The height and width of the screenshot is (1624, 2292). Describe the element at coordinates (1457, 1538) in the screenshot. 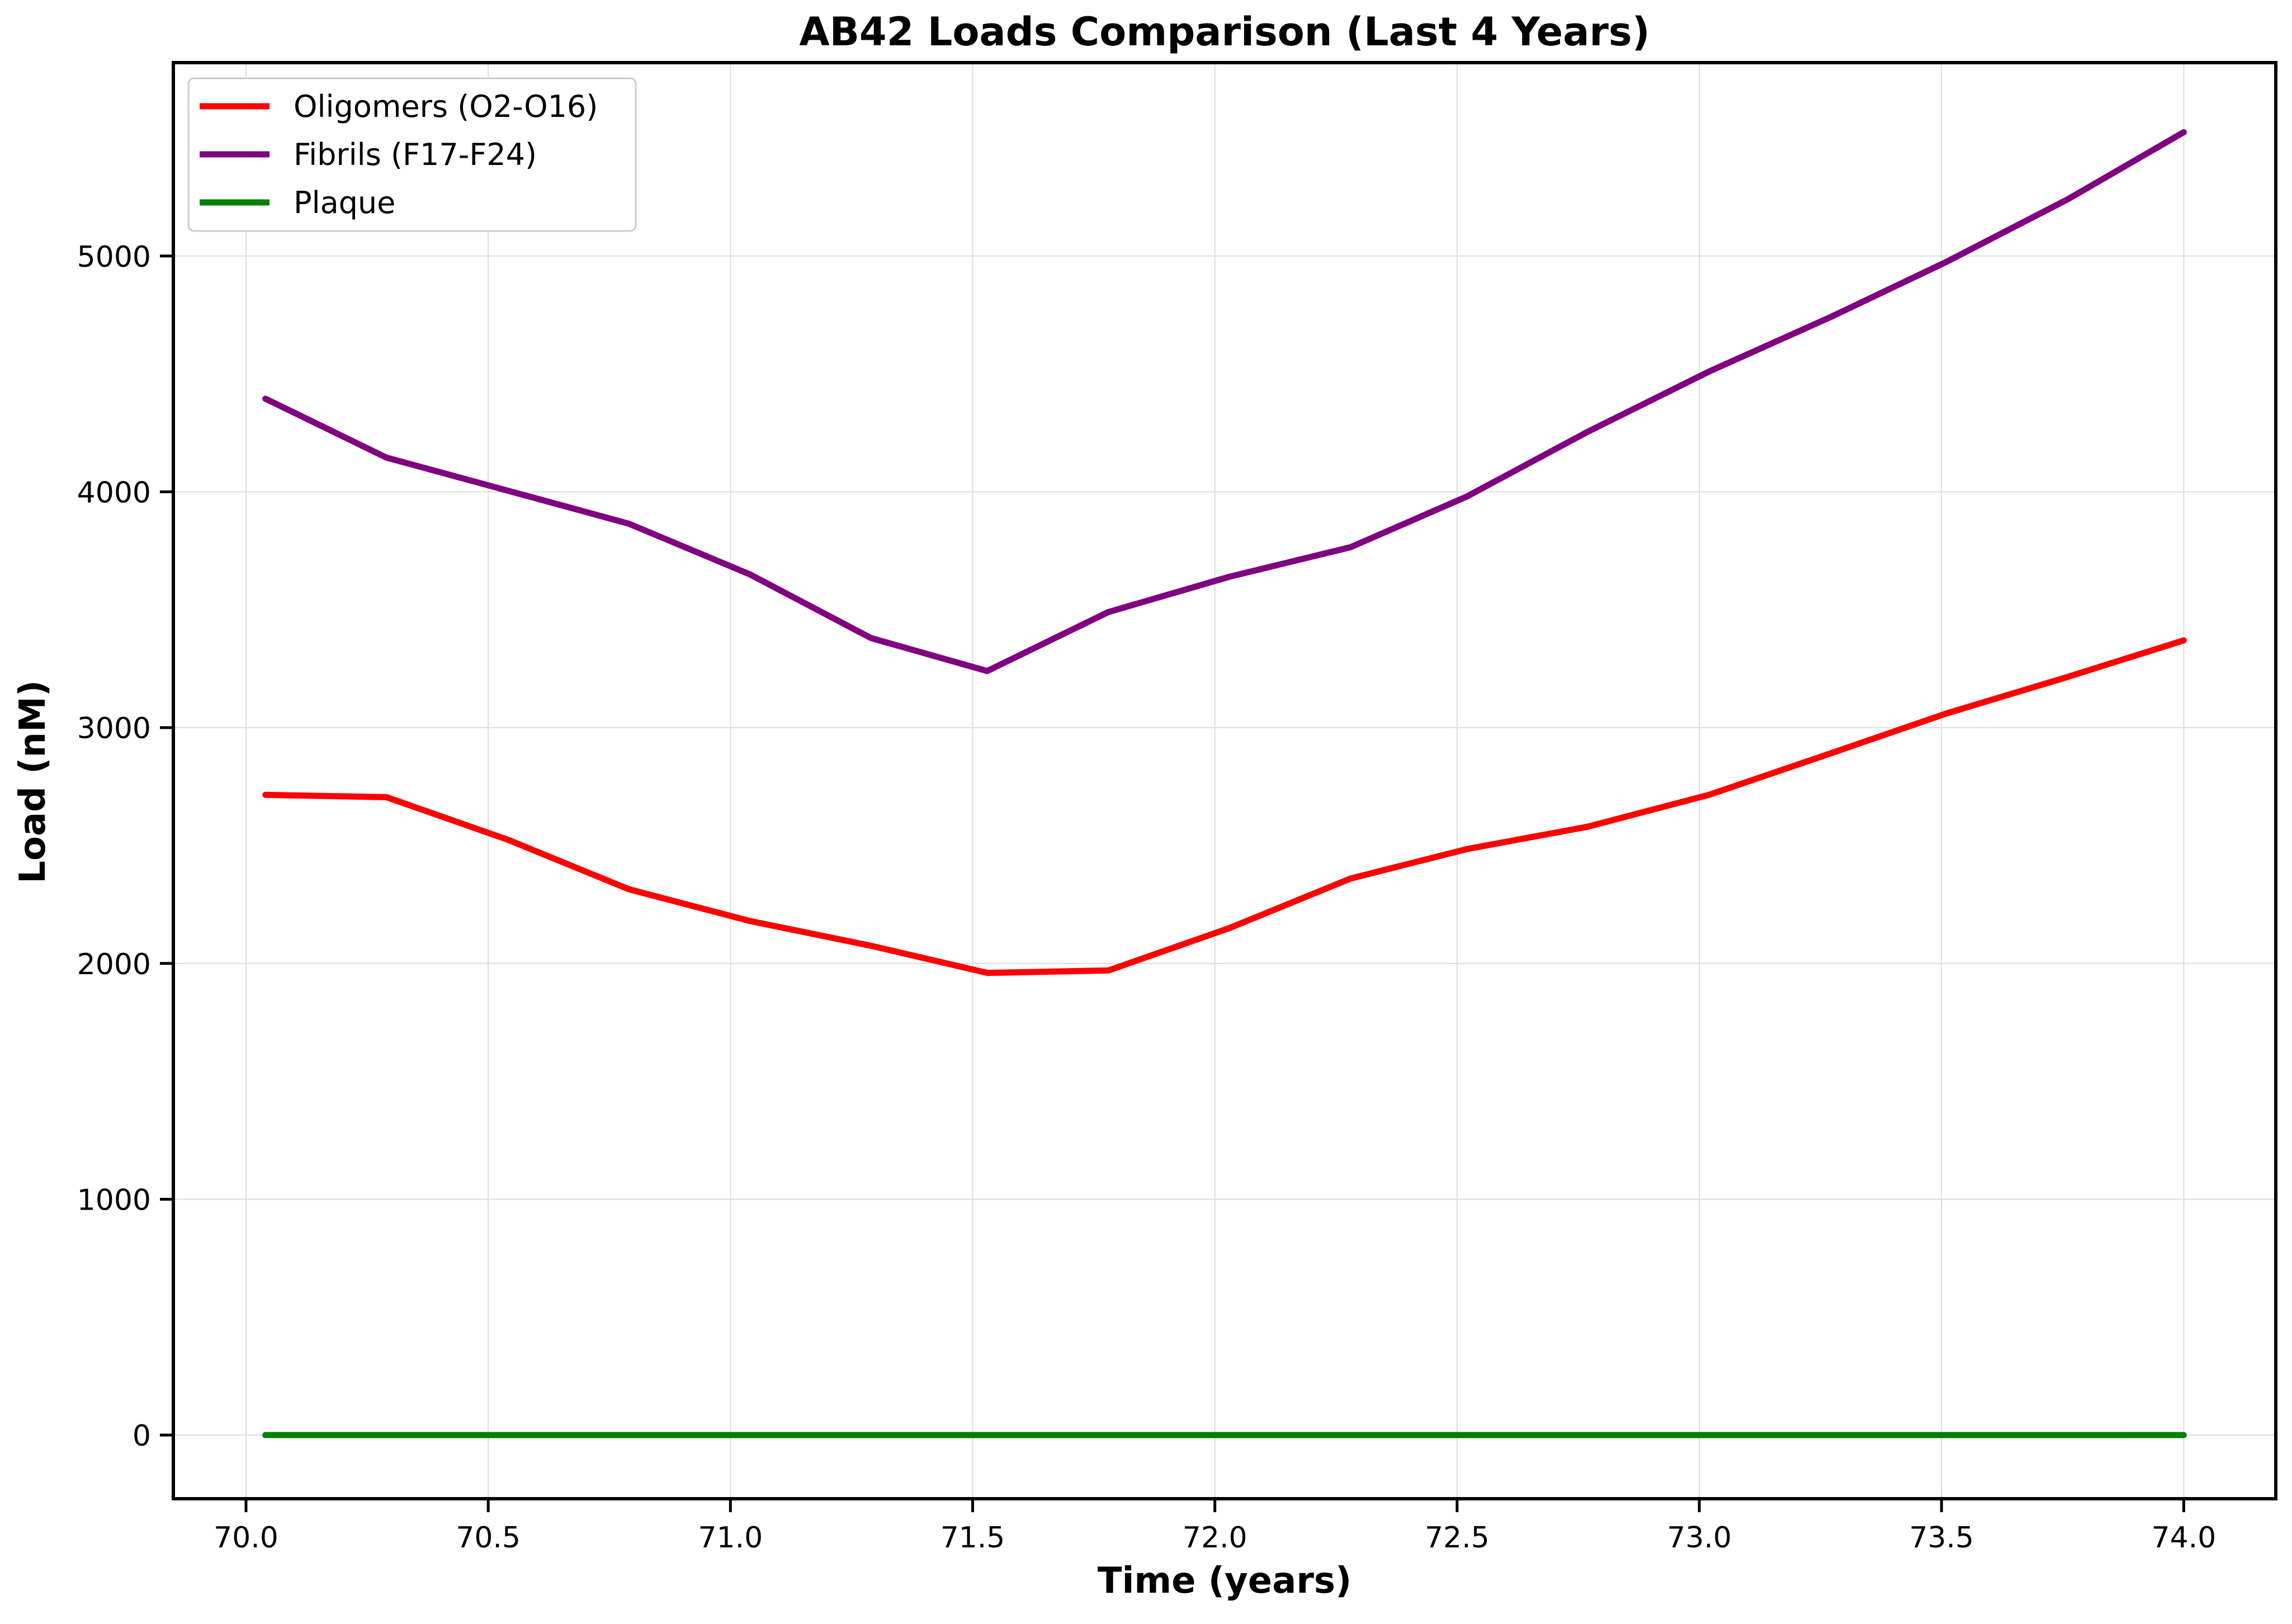

I see `x-tick-label: 72.5` at that location.